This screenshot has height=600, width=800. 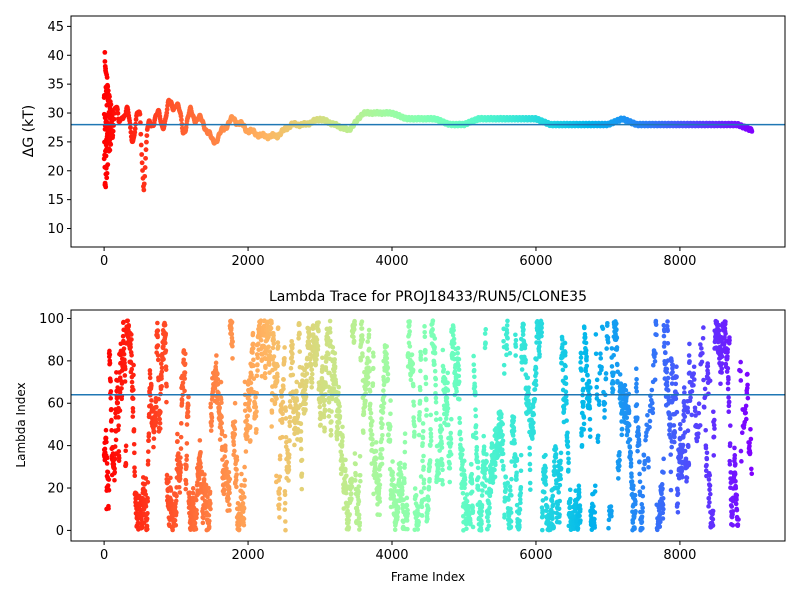 What do you see at coordinates (104, 261) in the screenshot?
I see `x-tick-label: 0` at bounding box center [104, 261].